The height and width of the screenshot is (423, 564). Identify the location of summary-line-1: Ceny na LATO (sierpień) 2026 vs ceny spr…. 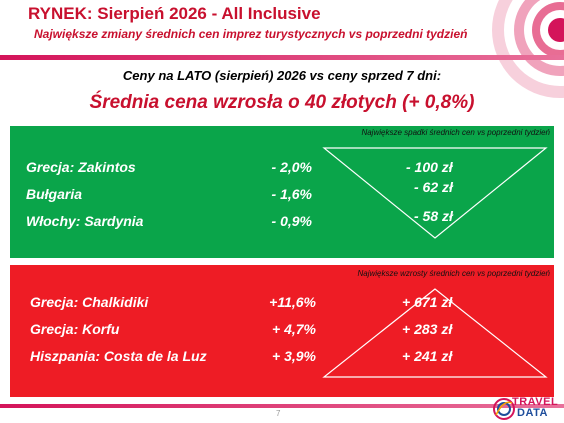
(282, 75).